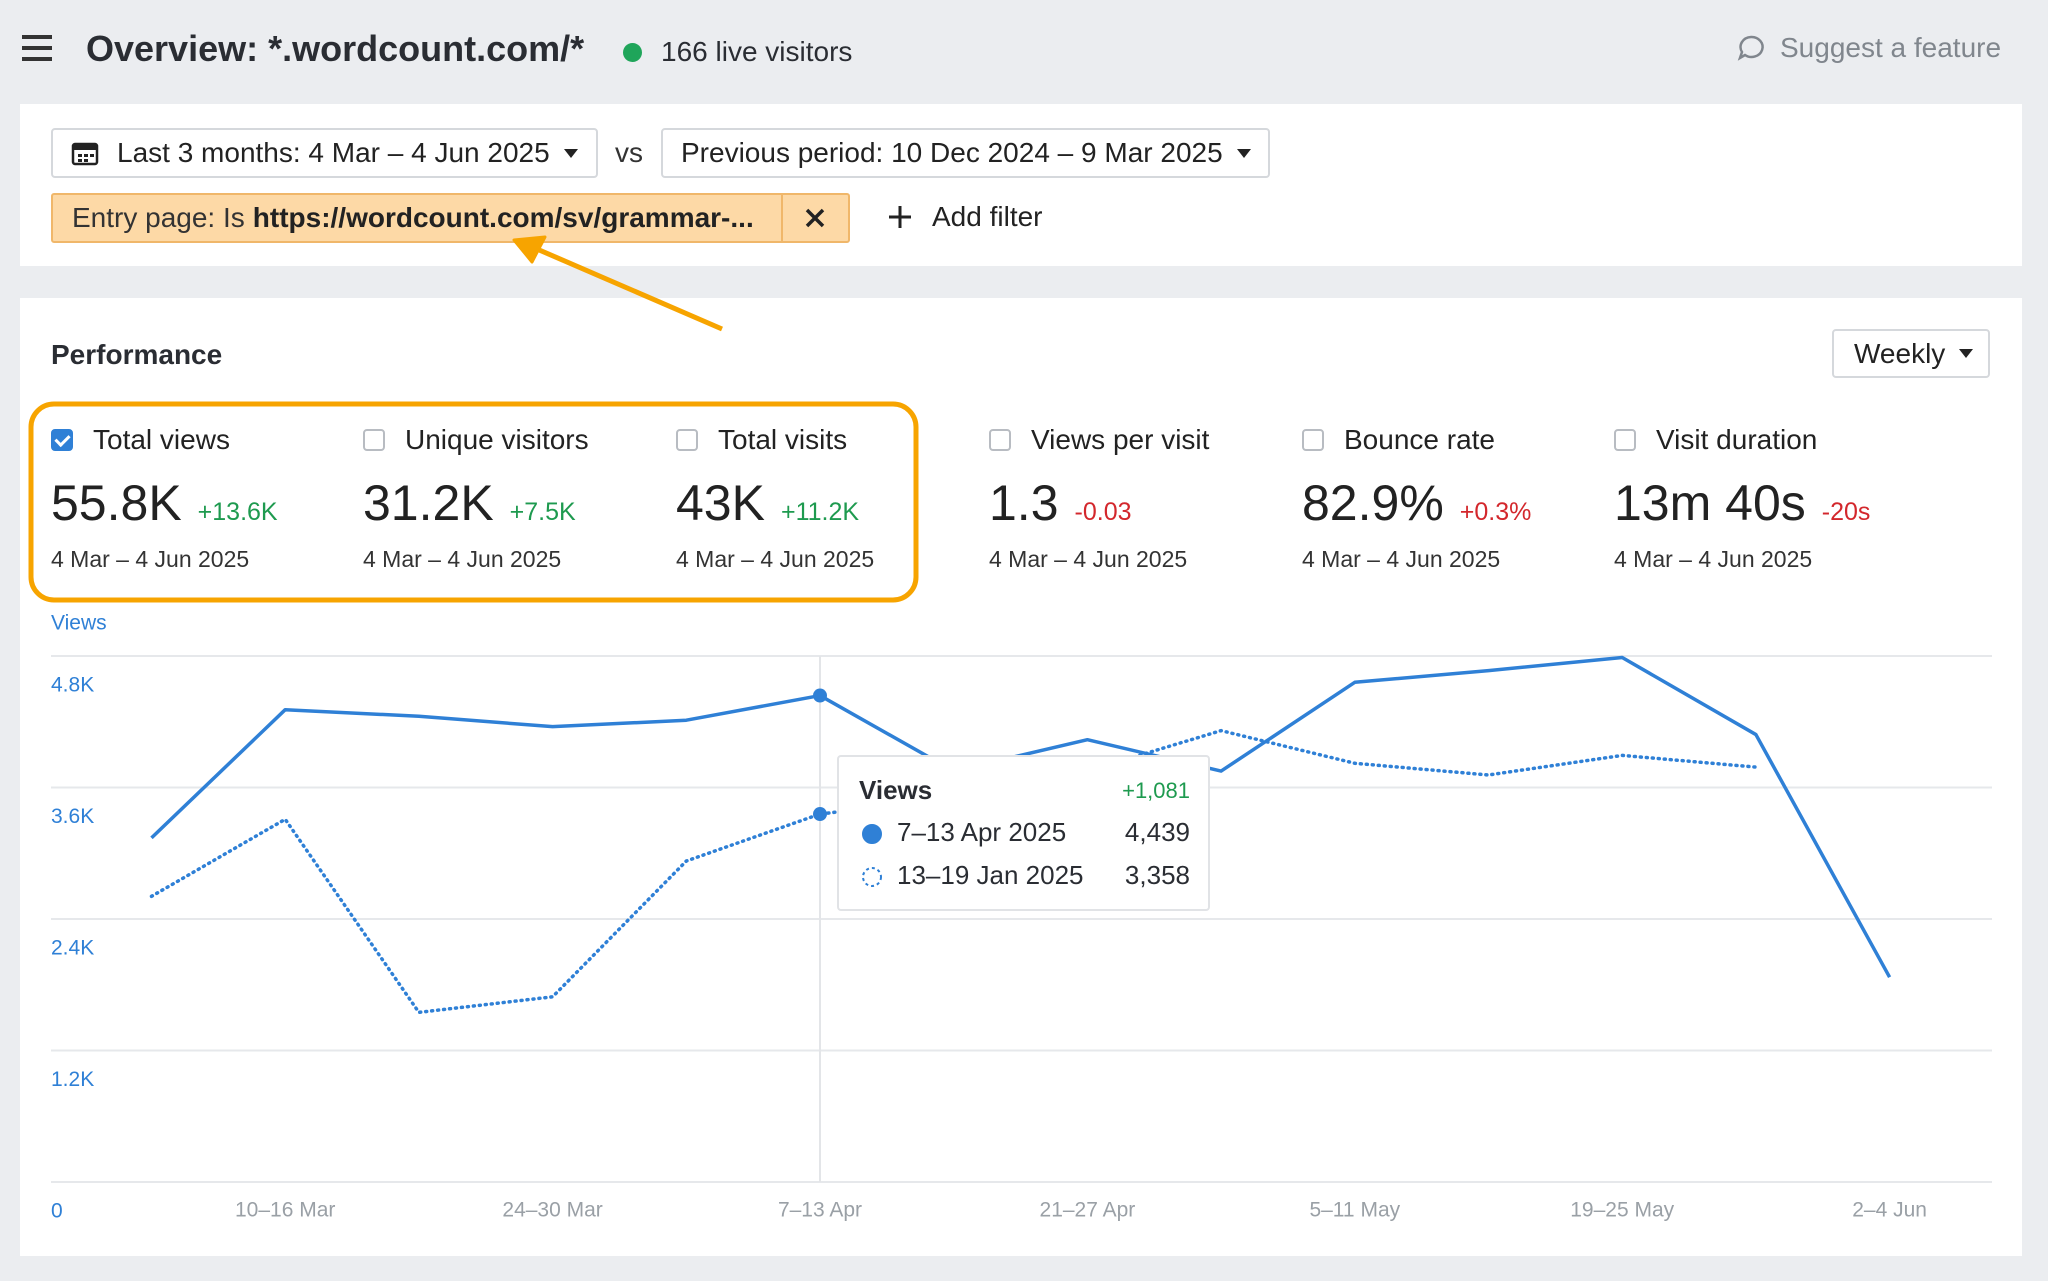  What do you see at coordinates (72, 685) in the screenshot?
I see `y-tick-label: 4.8K` at bounding box center [72, 685].